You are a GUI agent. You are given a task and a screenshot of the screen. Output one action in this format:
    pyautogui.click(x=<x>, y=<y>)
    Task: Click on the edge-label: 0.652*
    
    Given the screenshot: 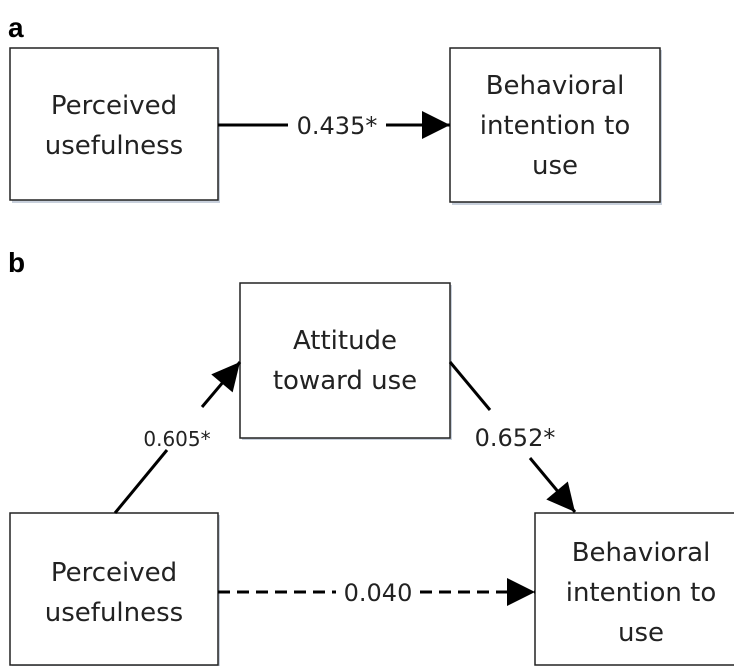 What is the action you would take?
    pyautogui.click(x=515, y=438)
    